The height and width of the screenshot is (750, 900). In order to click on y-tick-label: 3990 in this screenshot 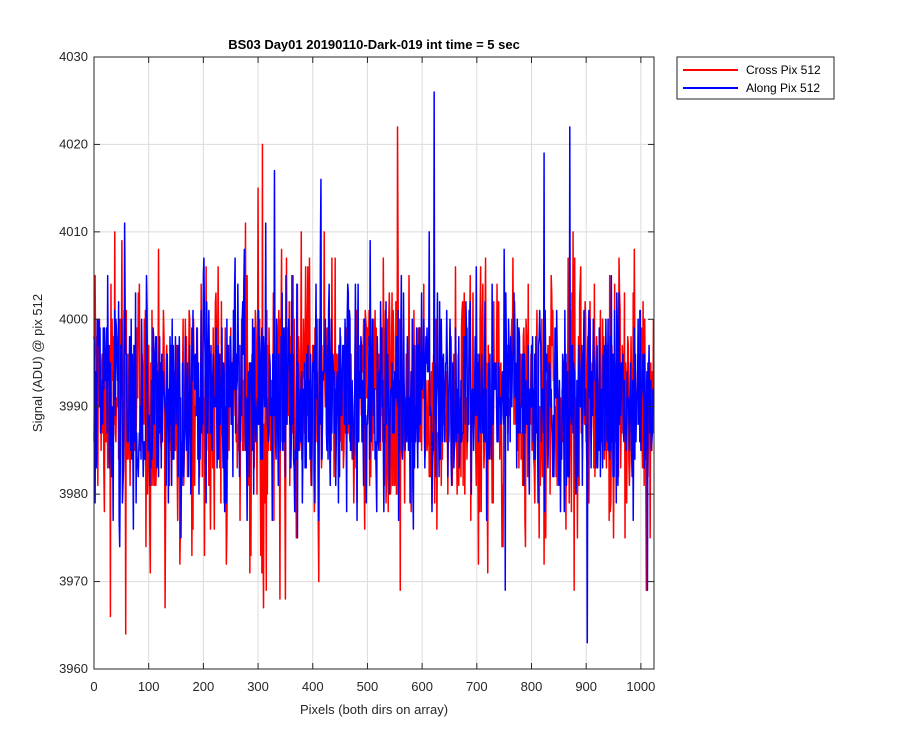, I will do `click(73, 406)`.